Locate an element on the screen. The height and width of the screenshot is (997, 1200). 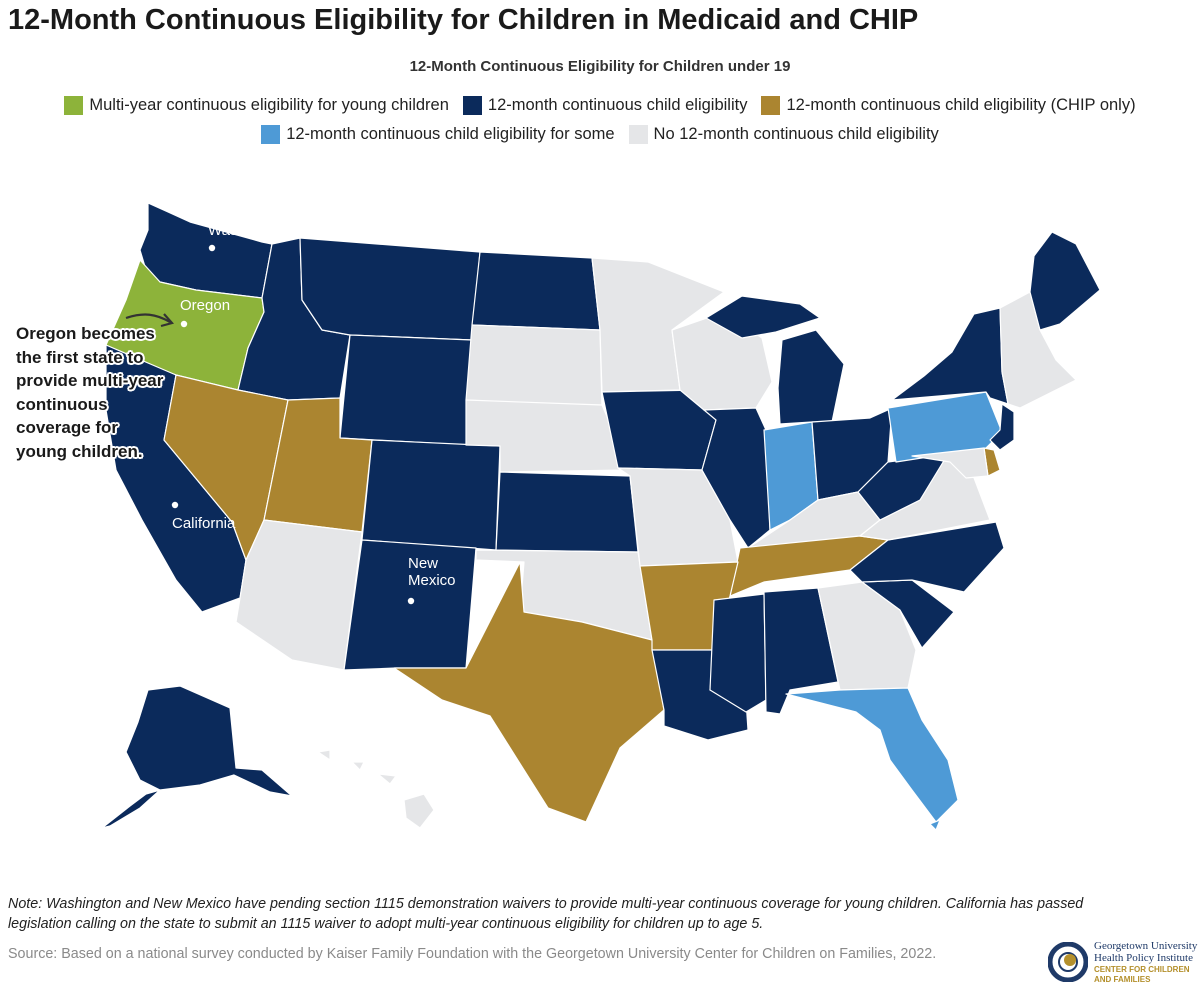
california-dot is located at coordinates (175, 505).